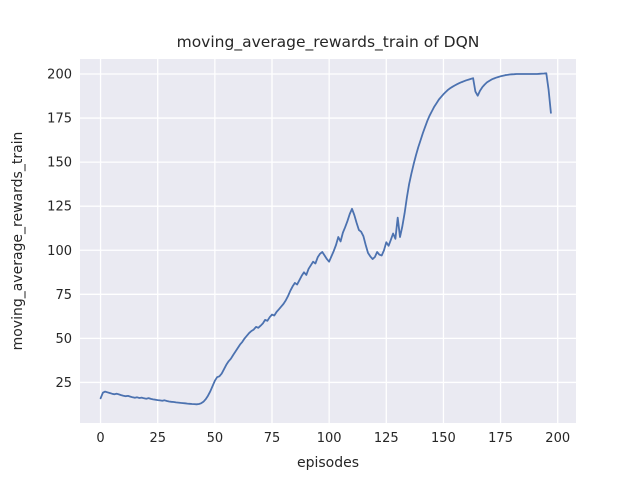  What do you see at coordinates (63, 383) in the screenshot?
I see `y-tick-label: 25` at bounding box center [63, 383].